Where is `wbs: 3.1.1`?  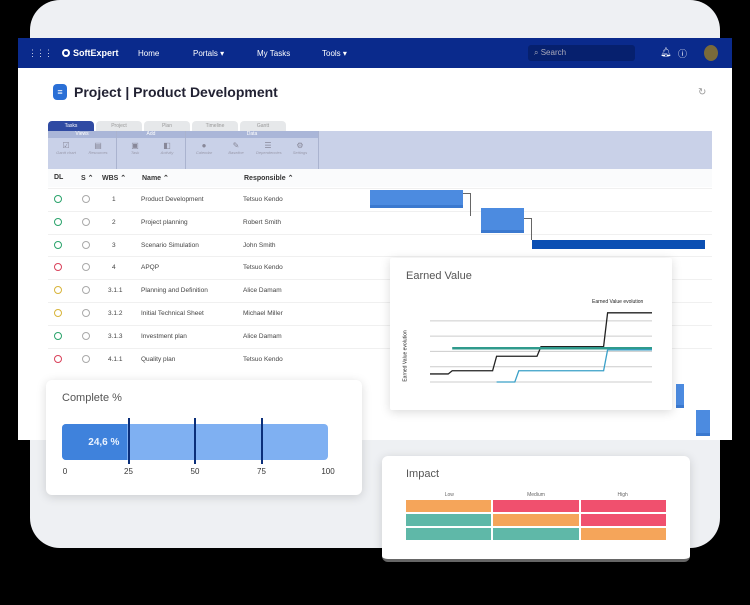 wbs: 3.1.1 is located at coordinates (115, 291).